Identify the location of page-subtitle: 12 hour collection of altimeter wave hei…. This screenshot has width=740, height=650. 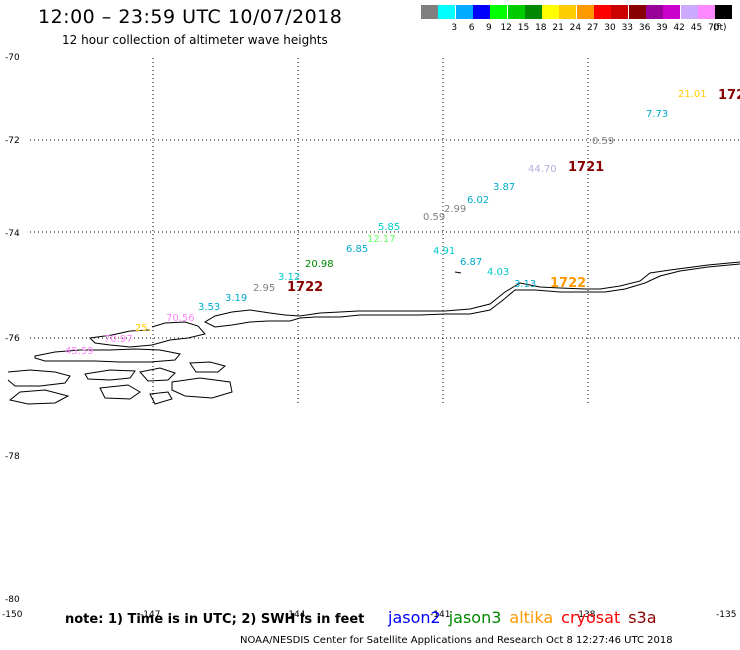
(195, 40).